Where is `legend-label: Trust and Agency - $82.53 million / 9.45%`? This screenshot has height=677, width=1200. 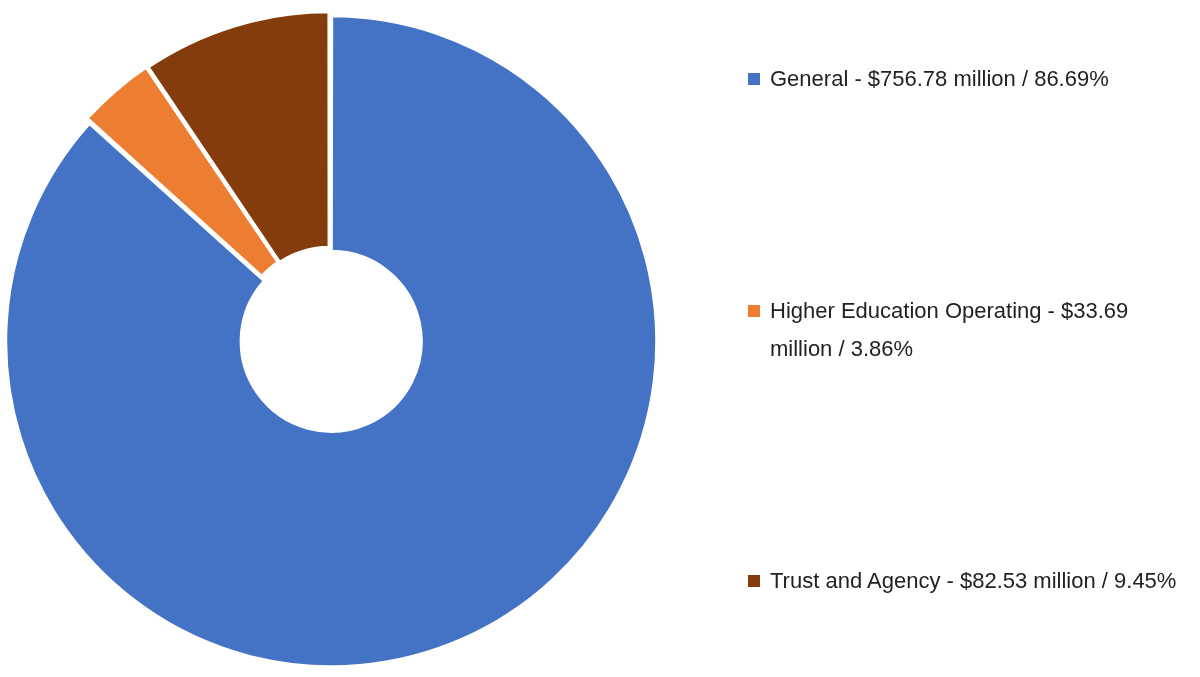
legend-label: Trust and Agency - $82.53 million / 9.45% is located at coordinates (973, 581).